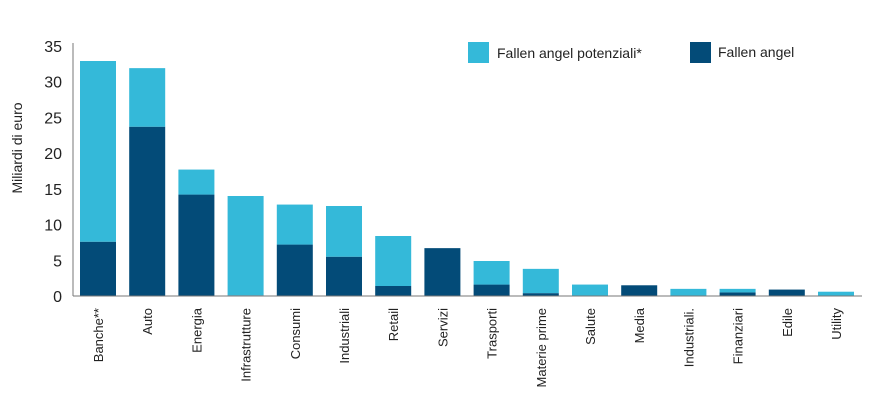 Image resolution: width=871 pixels, height=407 pixels. Describe the element at coordinates (639, 325) in the screenshot. I see `x-tick-label: Media` at that location.